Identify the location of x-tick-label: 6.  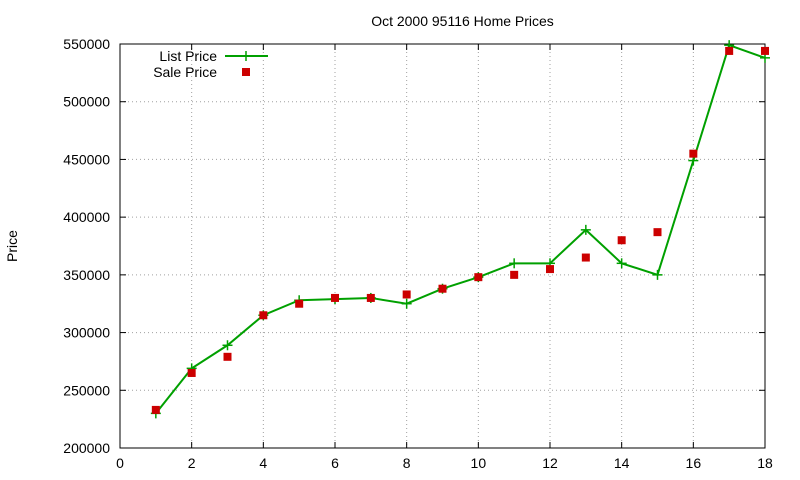
(335, 463).